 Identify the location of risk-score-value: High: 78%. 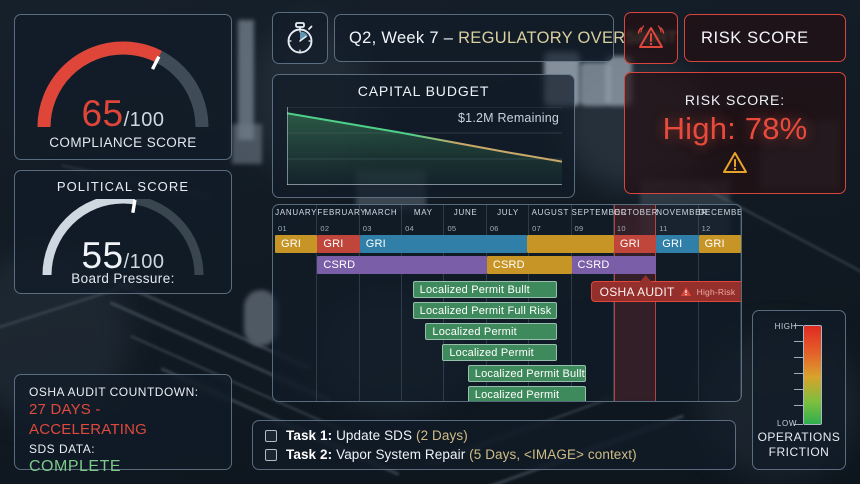
(735, 128).